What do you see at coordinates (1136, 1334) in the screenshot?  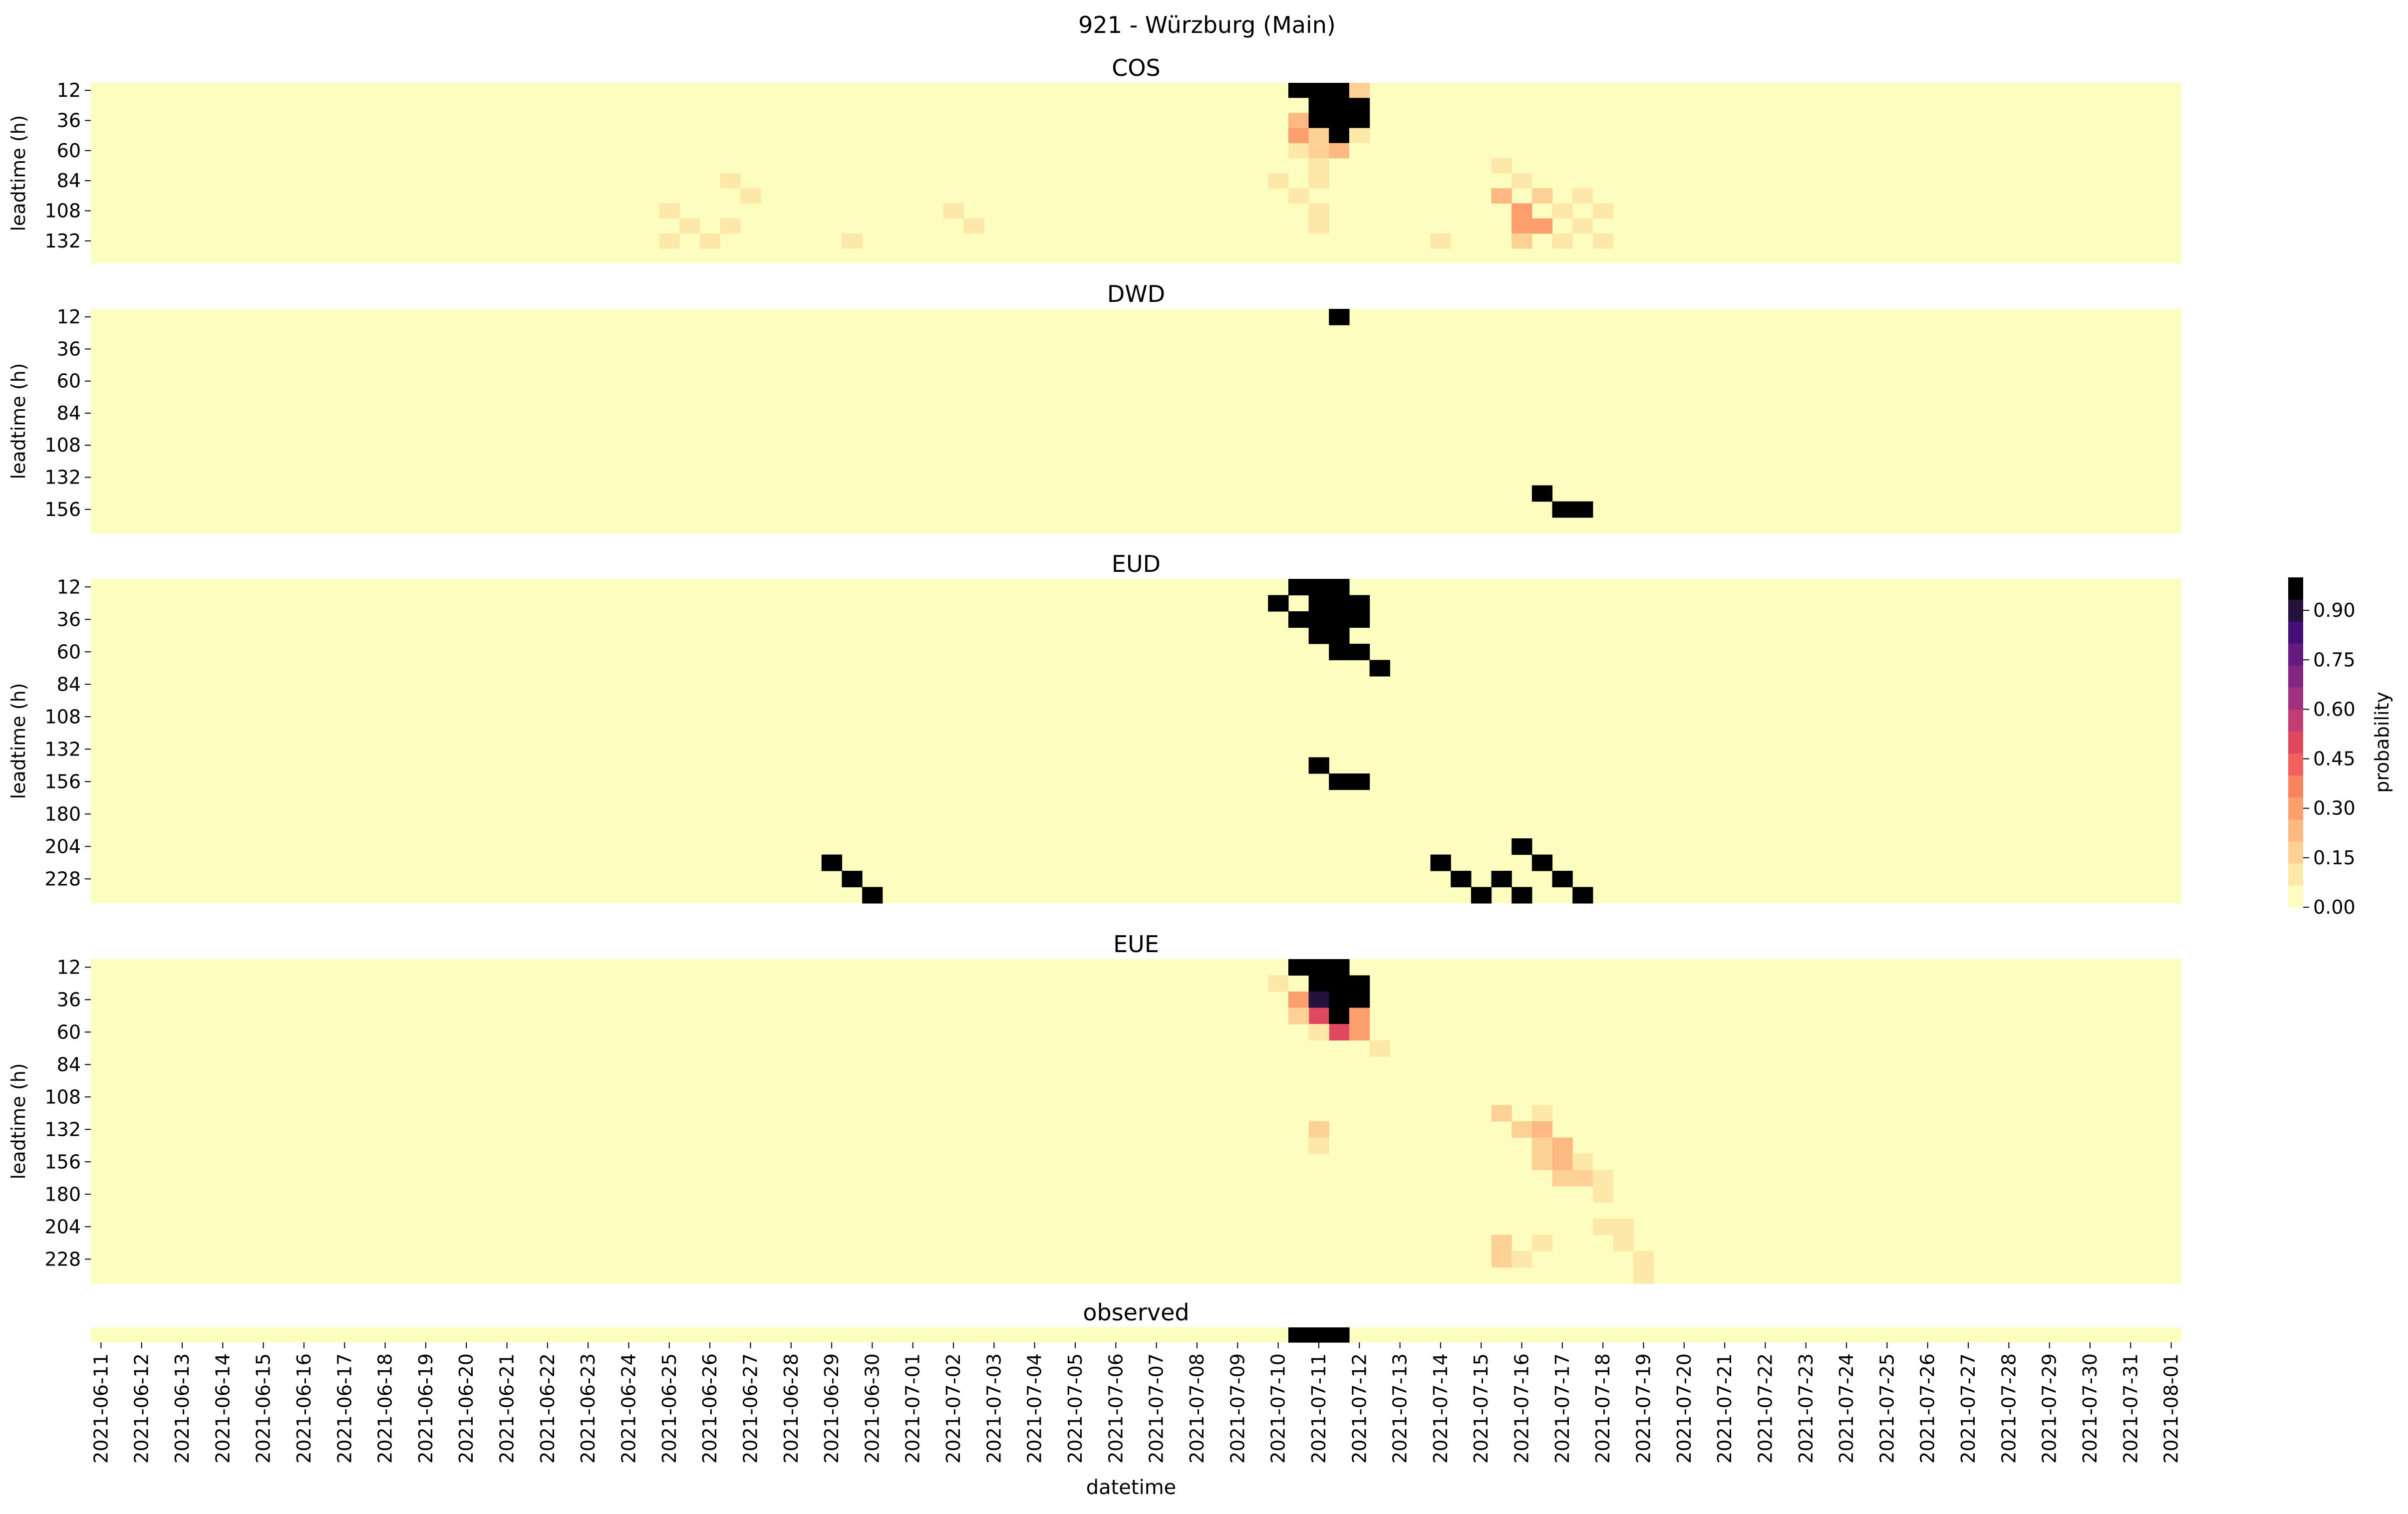 I see `panel-background` at bounding box center [1136, 1334].